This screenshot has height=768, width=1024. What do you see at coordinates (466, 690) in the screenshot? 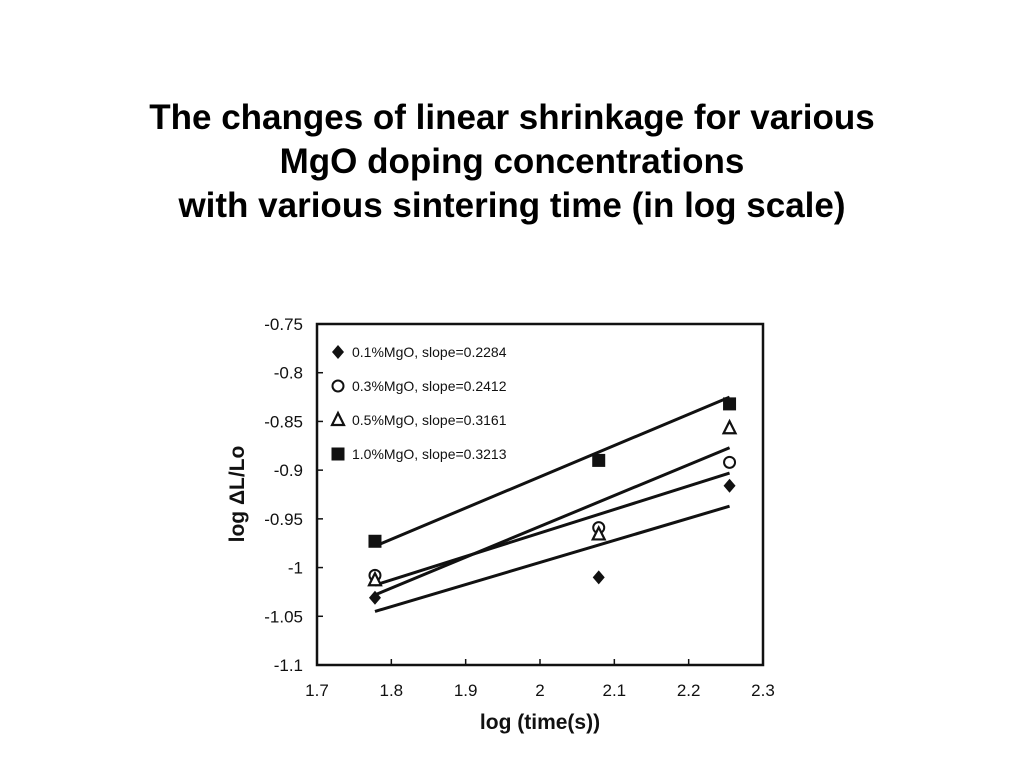
I see `x-tick-label: 1.9` at bounding box center [466, 690].